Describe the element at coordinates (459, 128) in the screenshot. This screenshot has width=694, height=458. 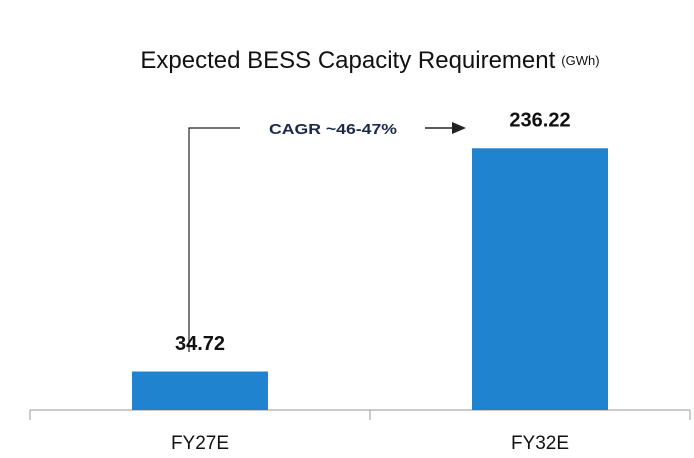
I see `annotation-arrowhead` at that location.